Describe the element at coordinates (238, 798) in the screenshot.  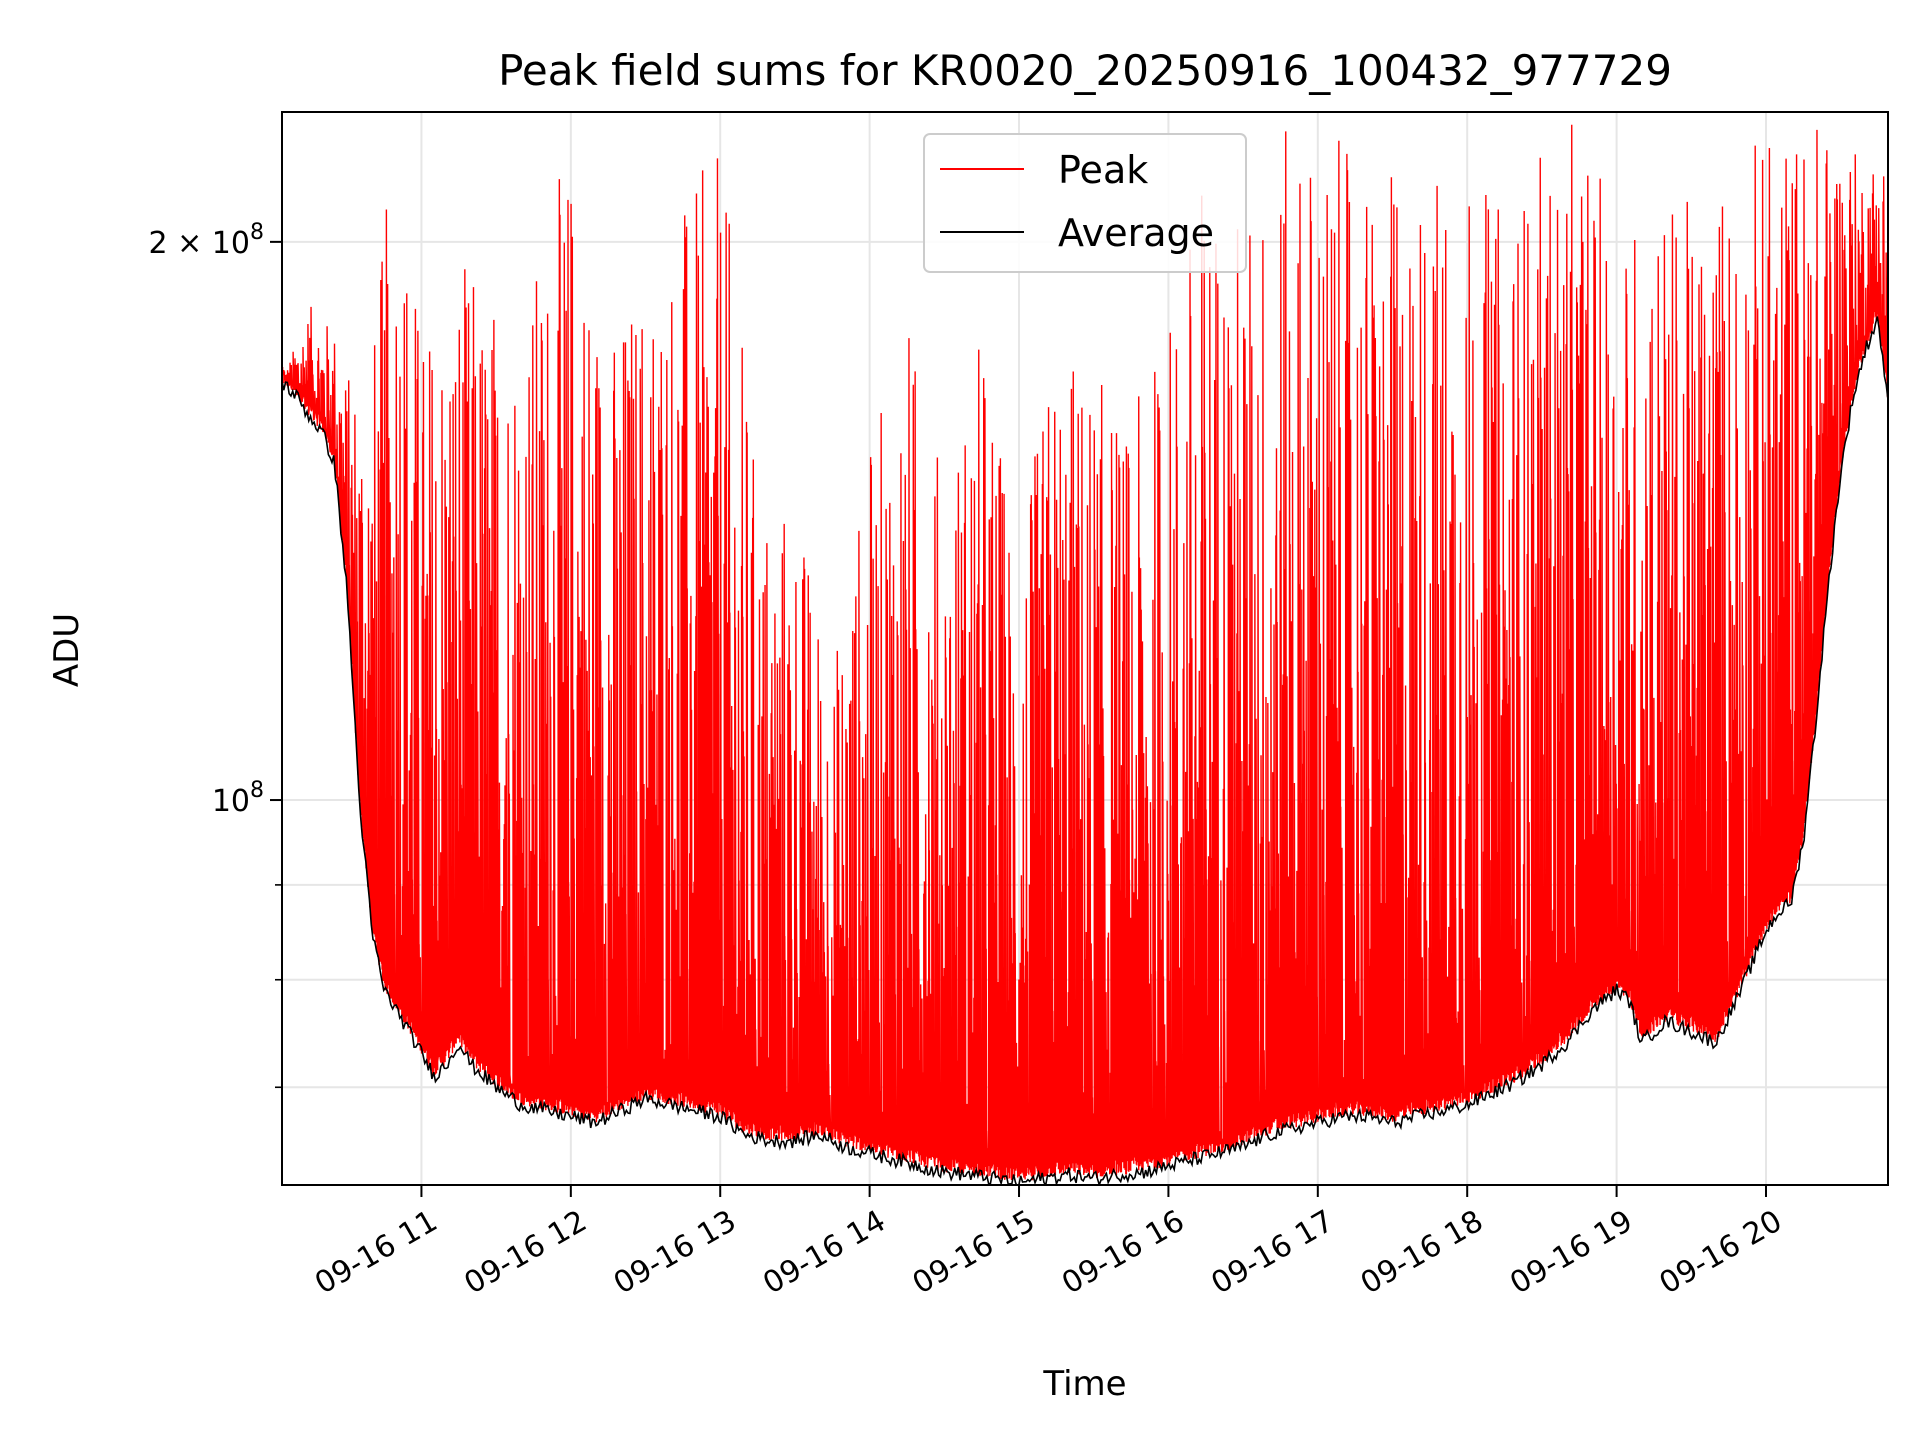
I see `y-tick-label: 108` at that location.